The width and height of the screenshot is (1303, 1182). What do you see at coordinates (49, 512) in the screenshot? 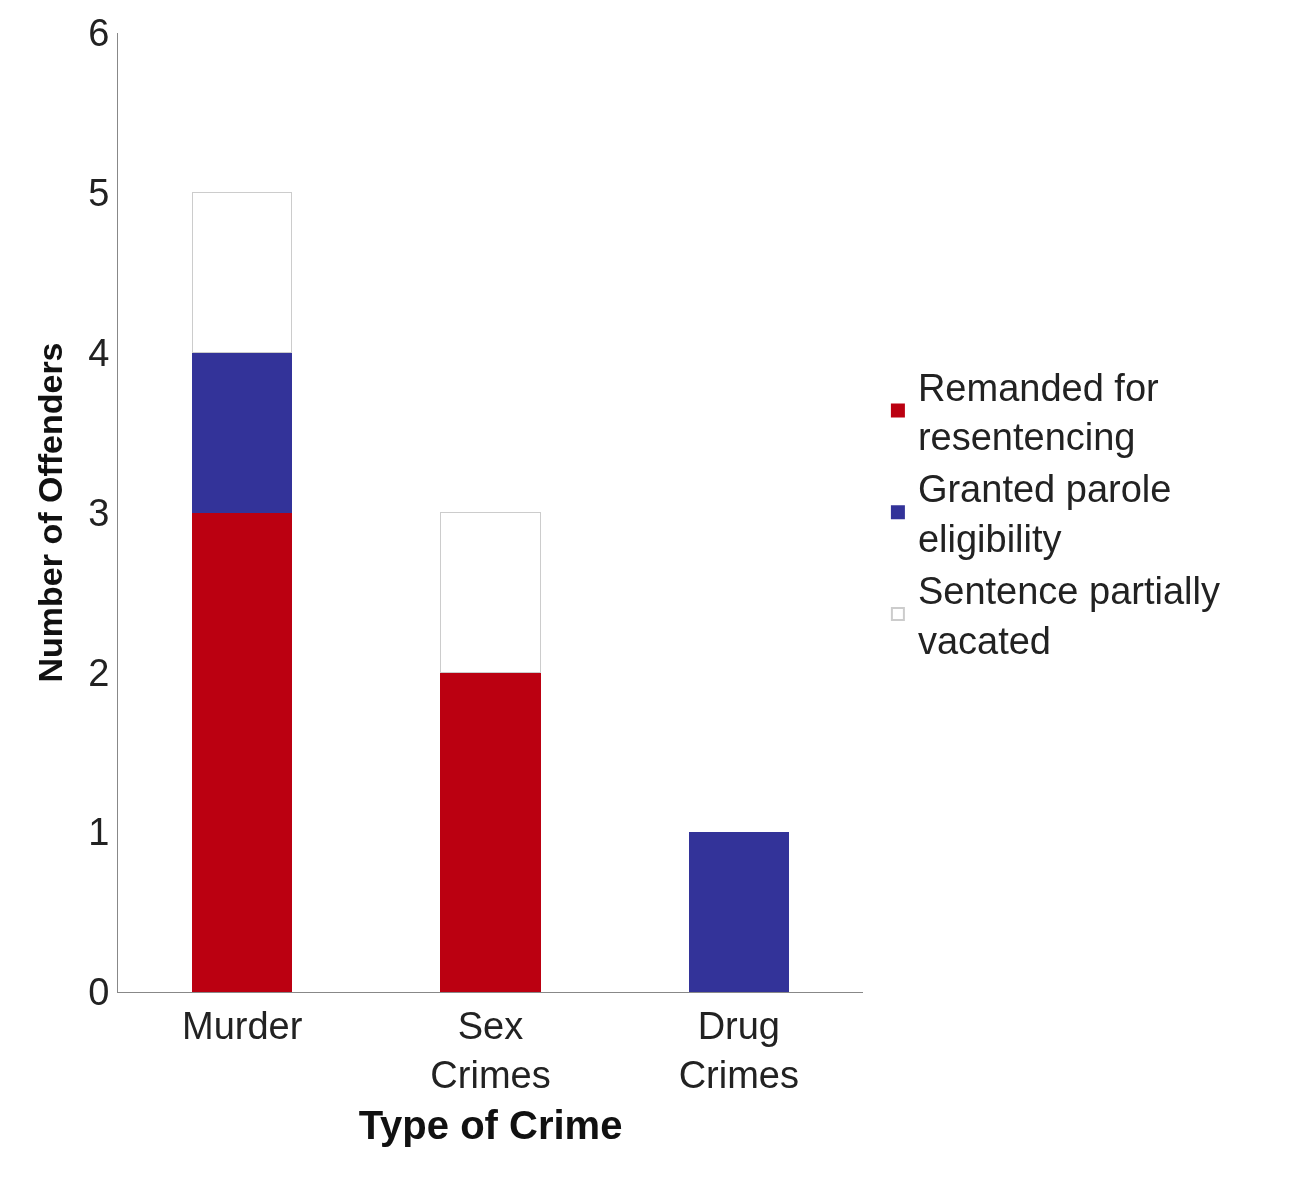
I see `y-axis-title: Number of Offenders` at bounding box center [49, 512].